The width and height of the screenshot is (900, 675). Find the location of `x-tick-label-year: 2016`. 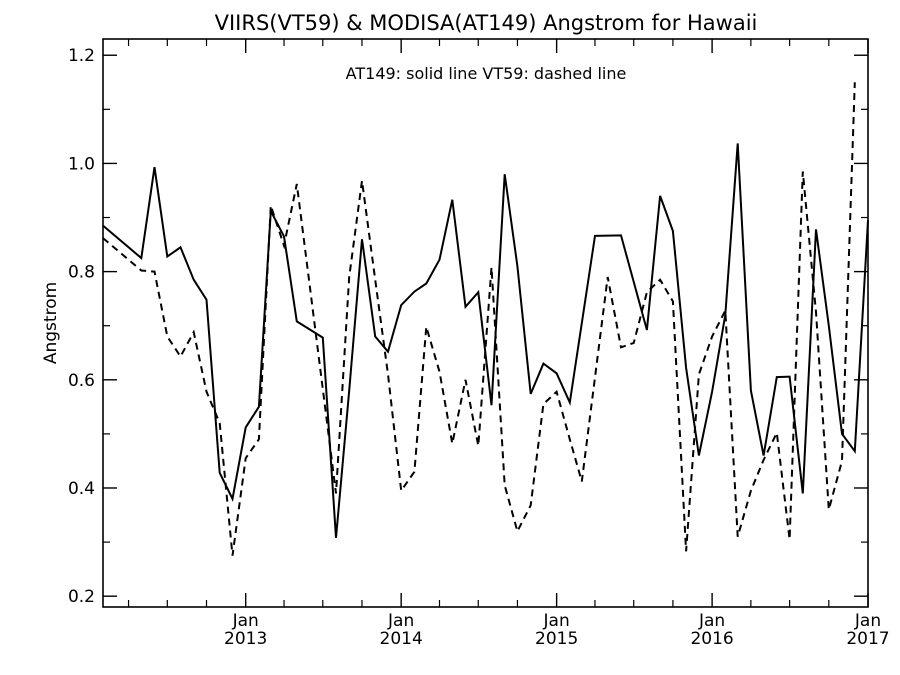

x-tick-label-year: 2016 is located at coordinates (711, 639).